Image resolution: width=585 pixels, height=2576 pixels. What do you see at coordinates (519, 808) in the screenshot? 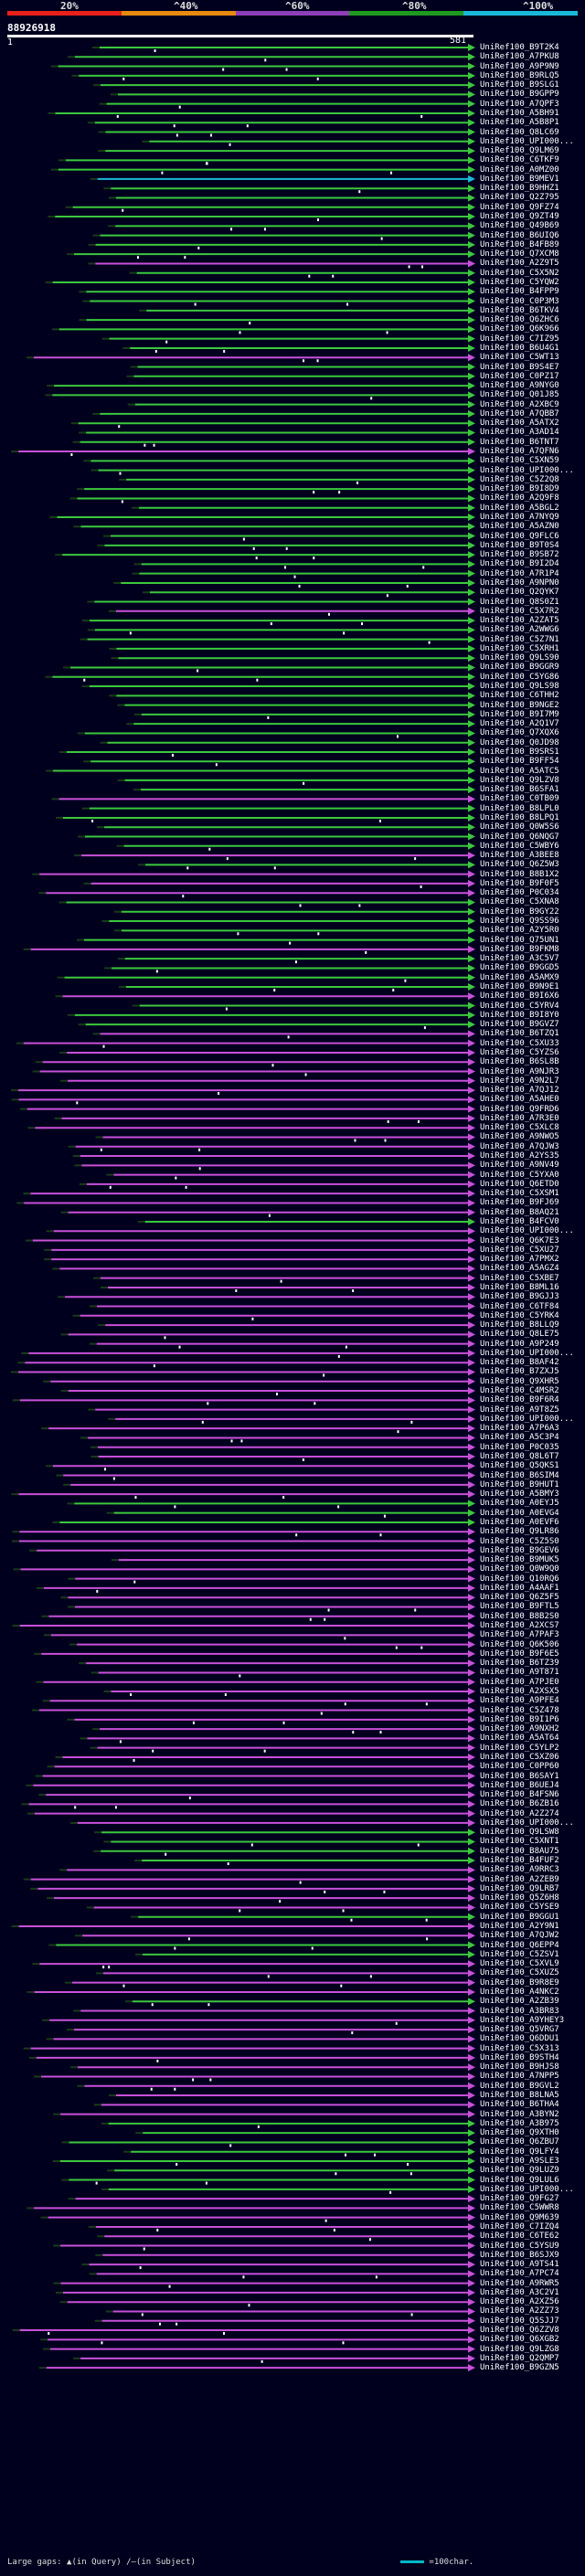
I see `hit-label: UniRef100_B8LPL0` at bounding box center [519, 808].